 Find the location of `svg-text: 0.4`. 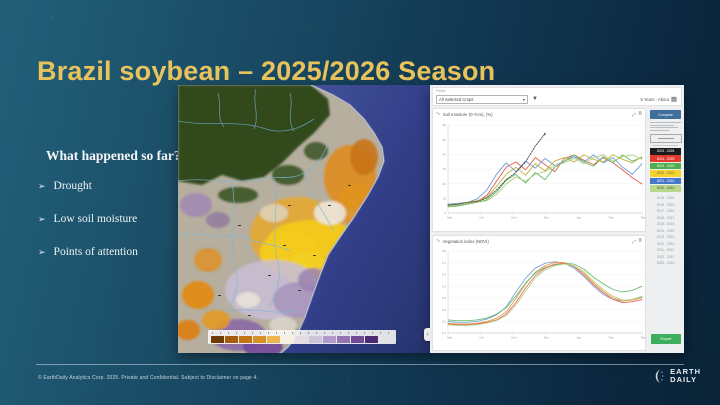

svg-text: 0.4 is located at coordinates (444, 298).